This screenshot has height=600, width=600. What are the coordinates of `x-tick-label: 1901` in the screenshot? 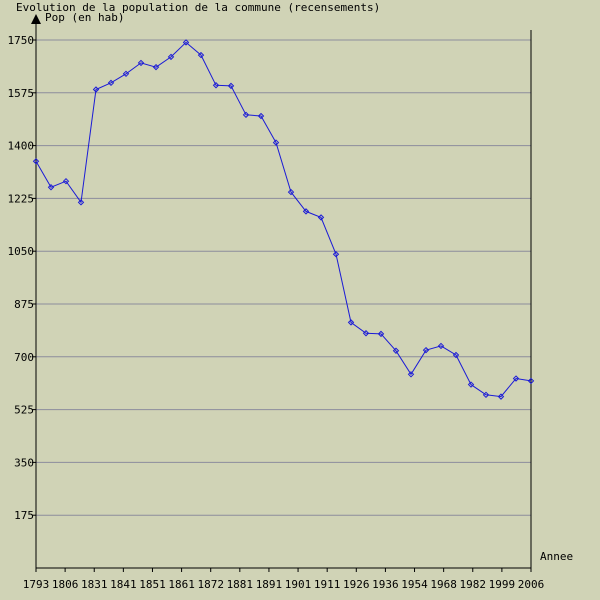 It's located at (298, 584).